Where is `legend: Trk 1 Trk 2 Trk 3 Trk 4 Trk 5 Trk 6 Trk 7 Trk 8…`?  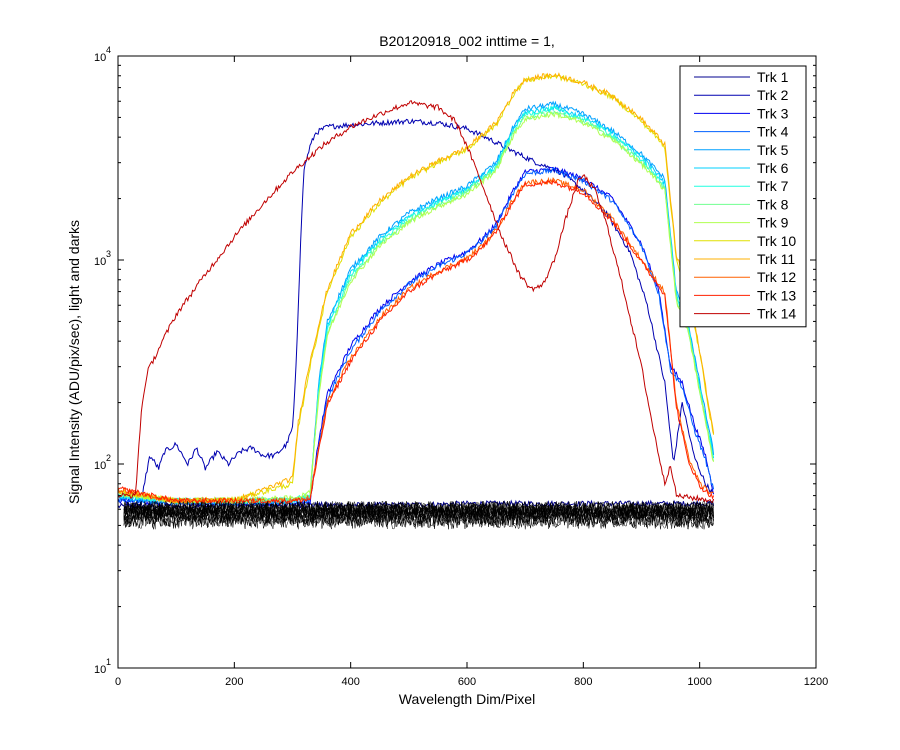
legend: Trk 1 Trk 2 Trk 3 Trk 4 Trk 5 Trk 6 Trk 7 Trk 8… is located at coordinates (743, 196).